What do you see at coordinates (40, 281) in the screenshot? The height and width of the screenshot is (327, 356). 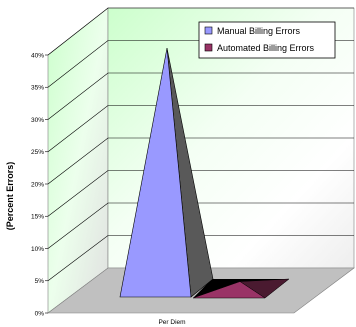 I see `y-tick-label: 5%` at bounding box center [40, 281].